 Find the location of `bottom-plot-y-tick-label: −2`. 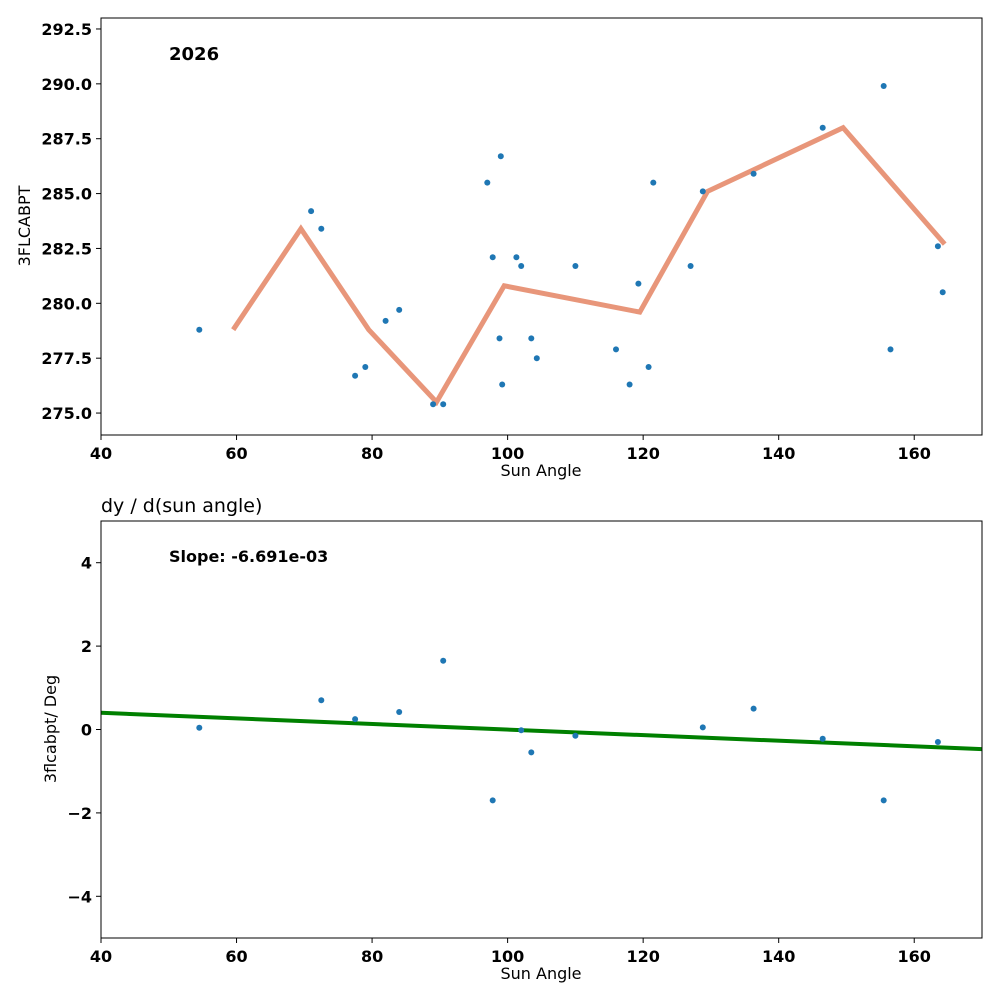

bottom-plot-y-tick-label: −2 is located at coordinates (79, 813).